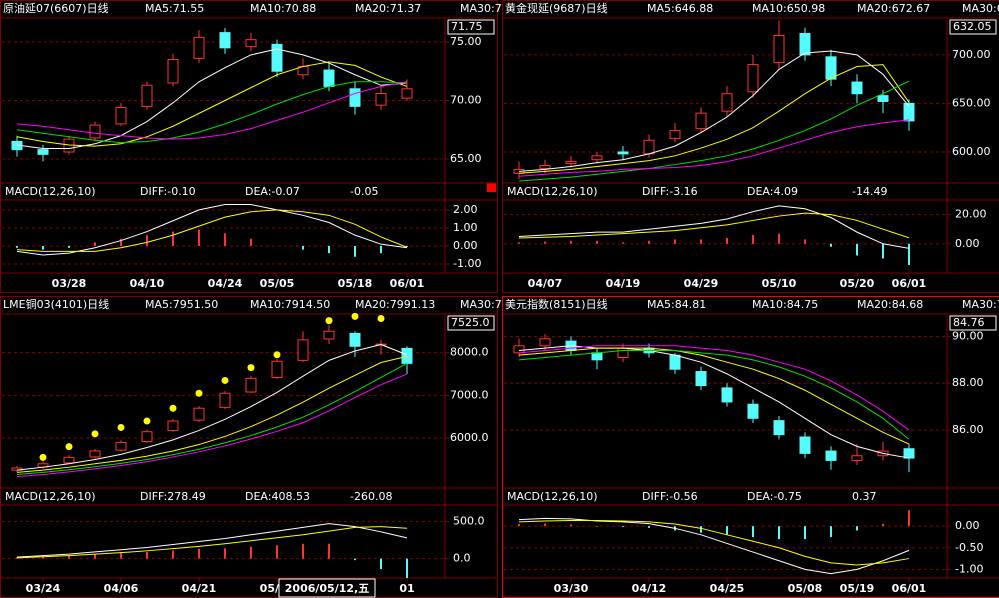 The width and height of the screenshot is (999, 598). What do you see at coordinates (727, 588) in the screenshot?
I see `x-tick-label: 04/25` at bounding box center [727, 588].